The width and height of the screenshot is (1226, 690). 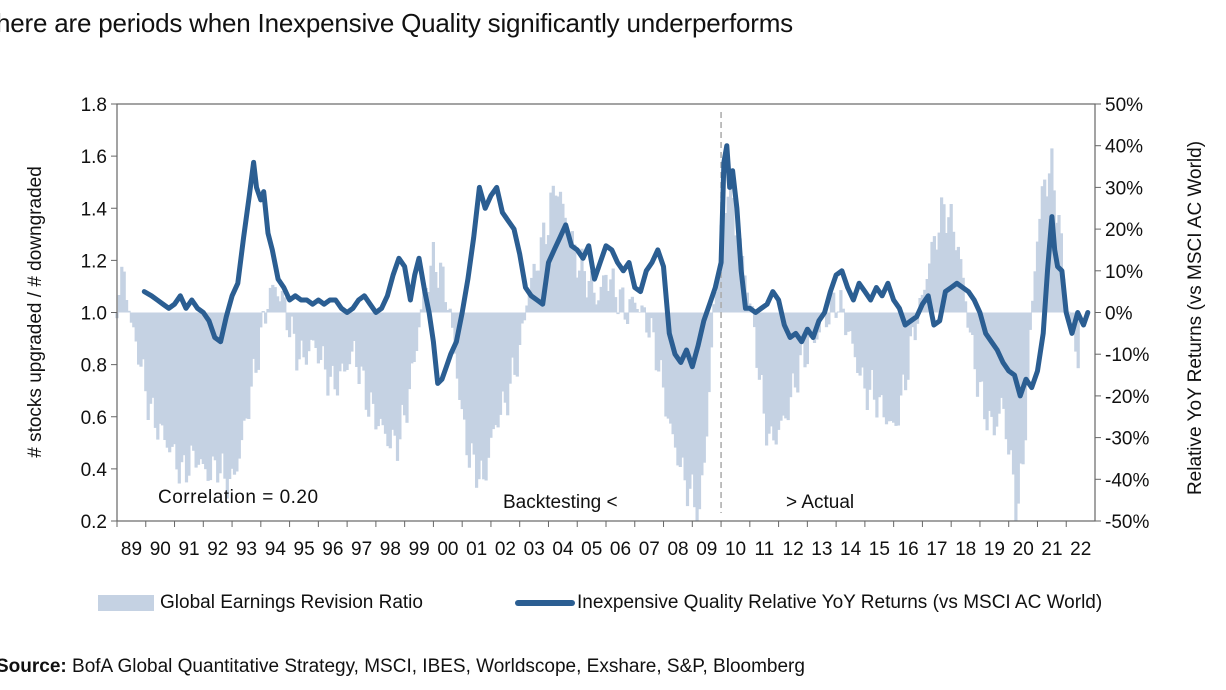 What do you see at coordinates (505, 549) in the screenshot?
I see `x-tick-label: 02` at bounding box center [505, 549].